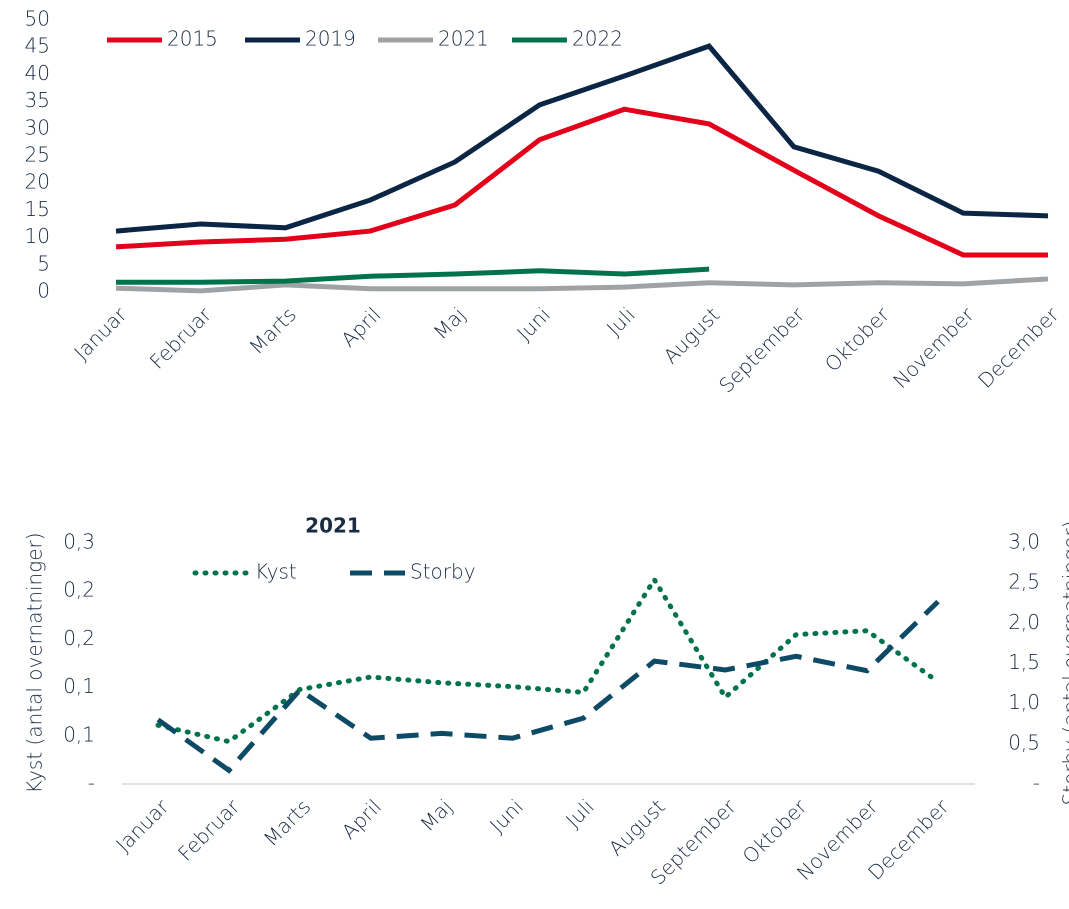 The image size is (1069, 909). Describe the element at coordinates (443, 572) in the screenshot. I see `legend-label: Storby` at that location.